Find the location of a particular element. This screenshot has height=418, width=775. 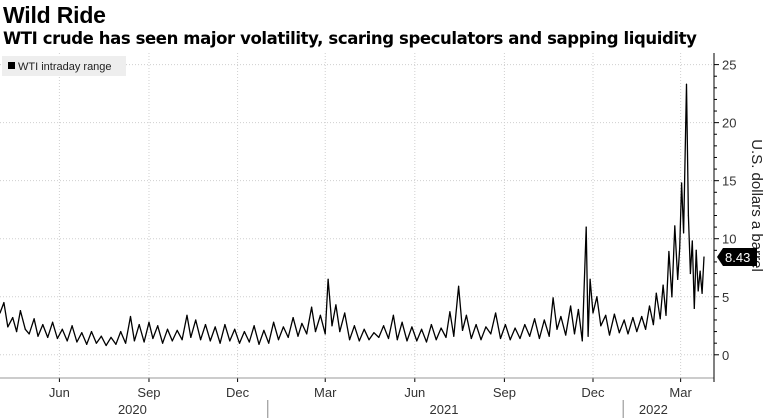

legend: WTI intraday range is located at coordinates (64, 66).